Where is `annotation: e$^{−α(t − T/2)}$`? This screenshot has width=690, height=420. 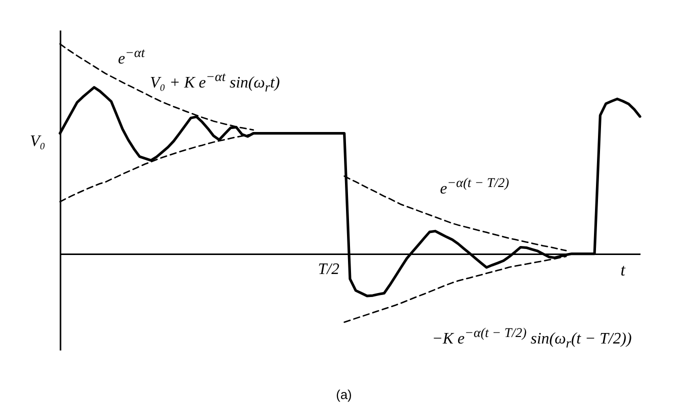
annotation: e$^{−α(t − T/2)}$ is located at coordinates (475, 186).